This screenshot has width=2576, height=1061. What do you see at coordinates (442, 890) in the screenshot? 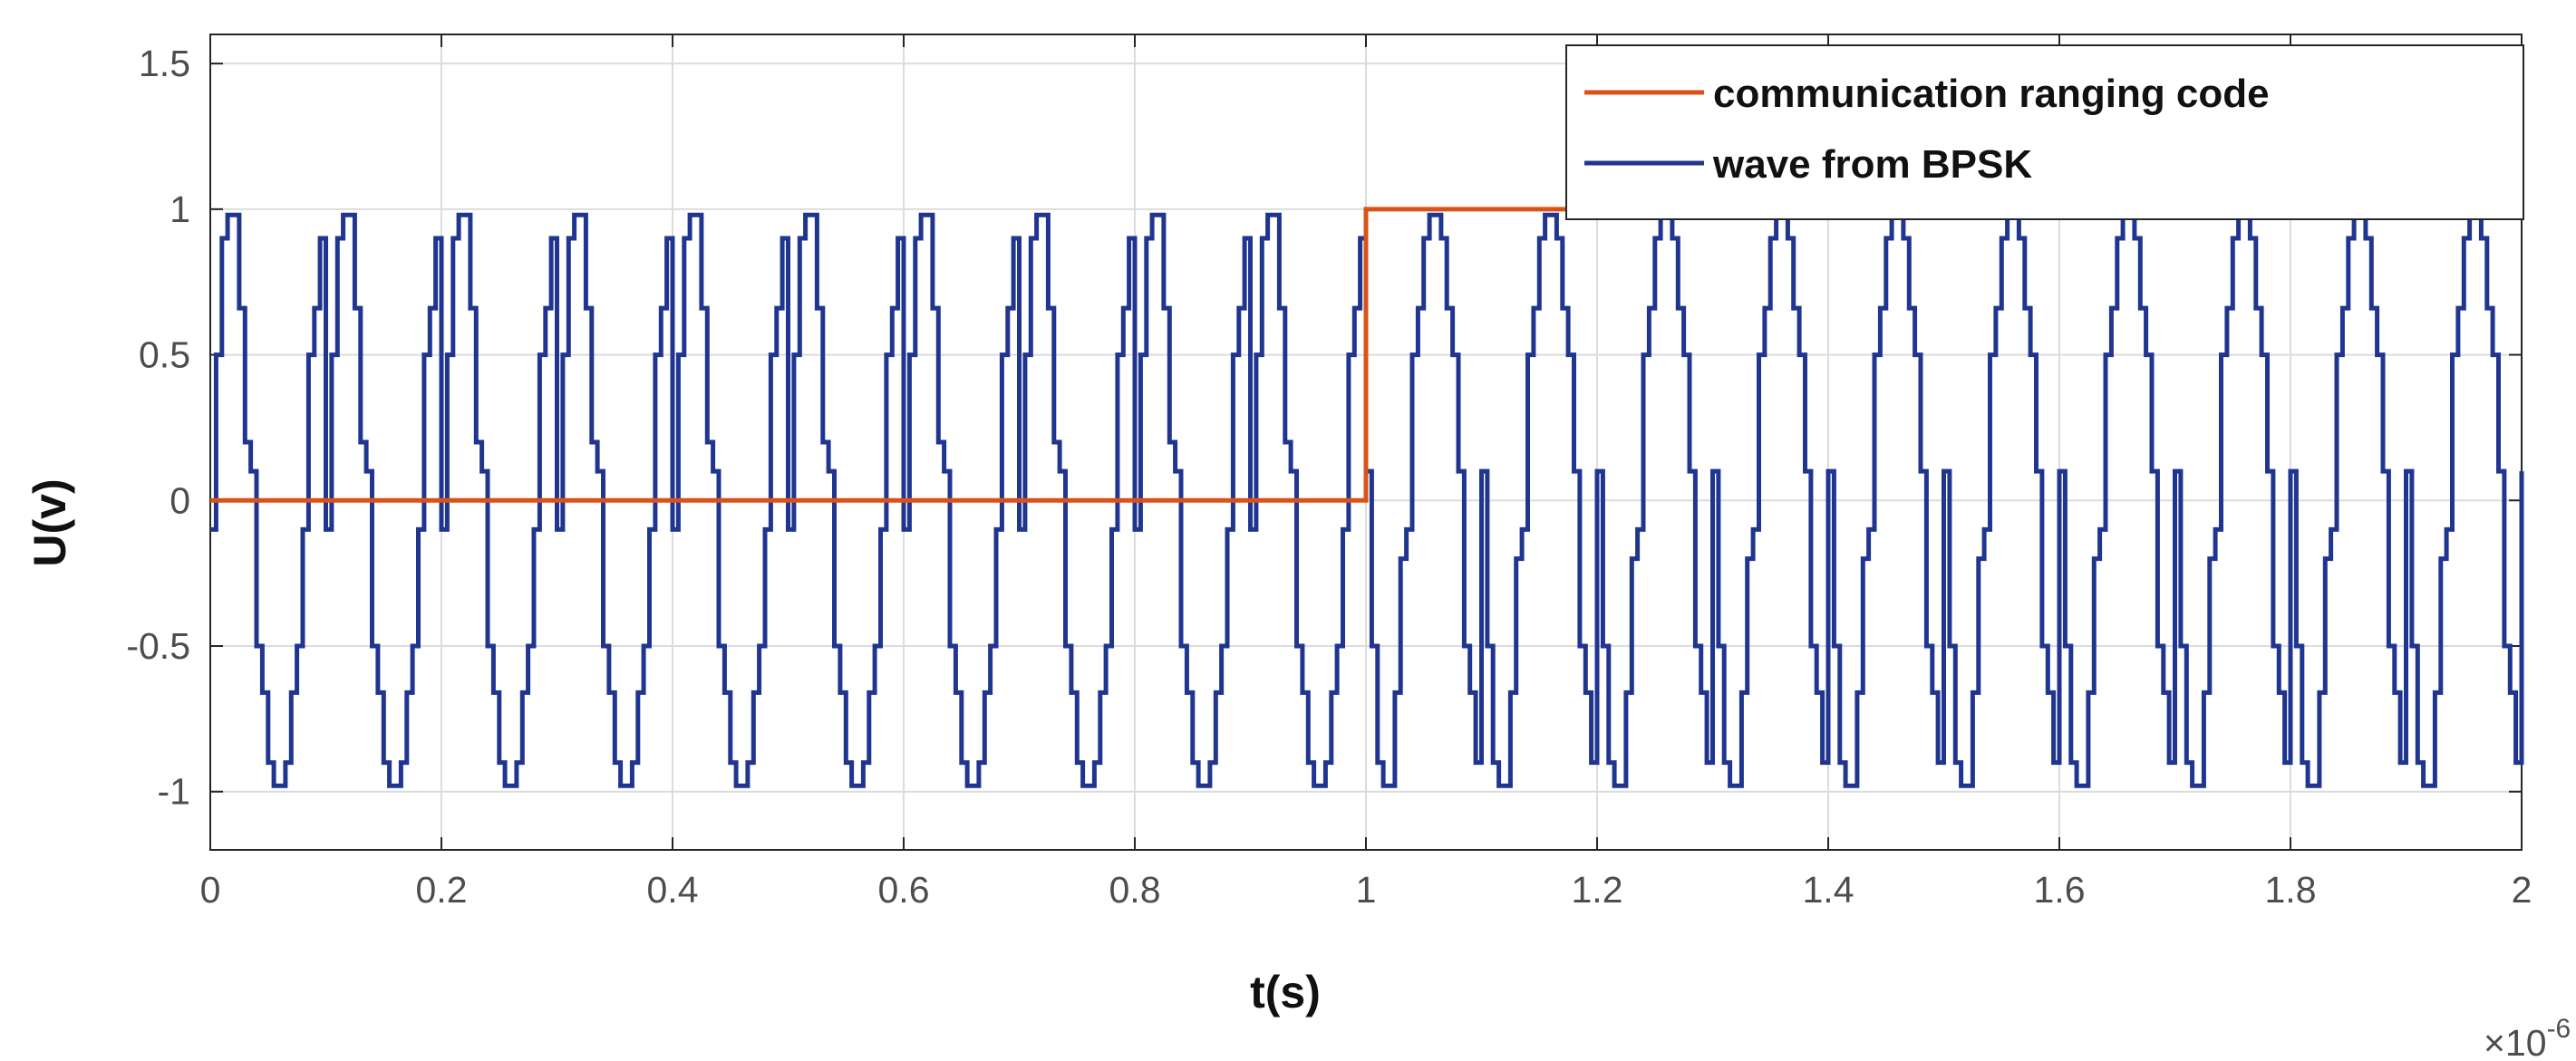
I see `x-tick-label: 0.2` at bounding box center [442, 890].